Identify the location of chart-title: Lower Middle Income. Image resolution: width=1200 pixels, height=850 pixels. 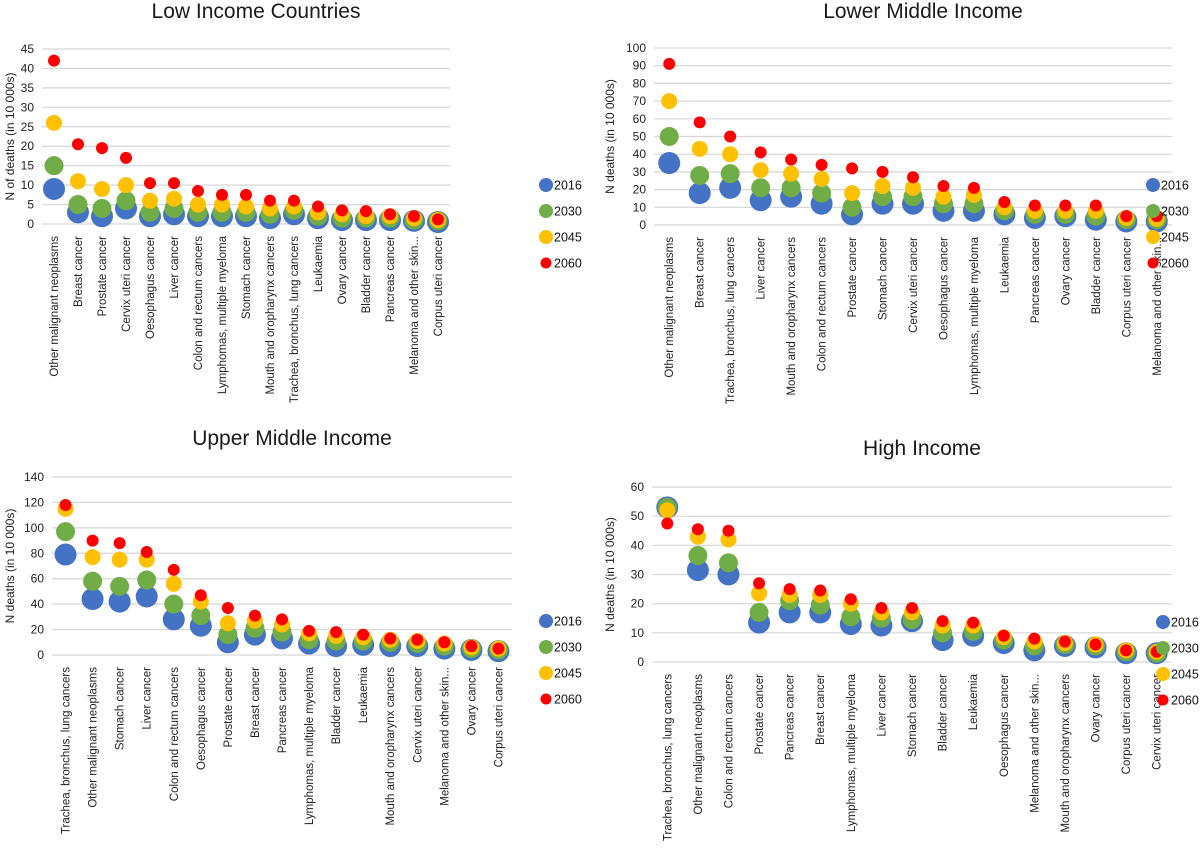
(923, 11).